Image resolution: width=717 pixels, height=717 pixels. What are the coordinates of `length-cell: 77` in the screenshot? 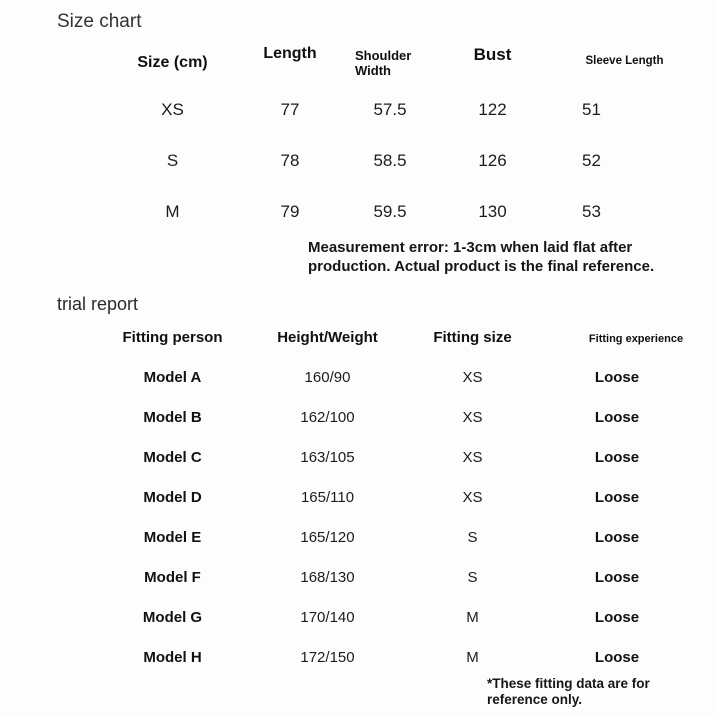 It's located at (290, 109).